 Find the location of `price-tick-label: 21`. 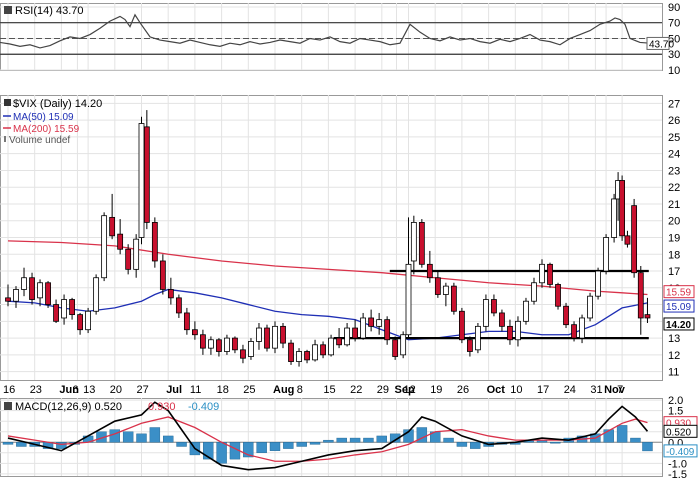

price-tick-label: 21 is located at coordinates (674, 205).